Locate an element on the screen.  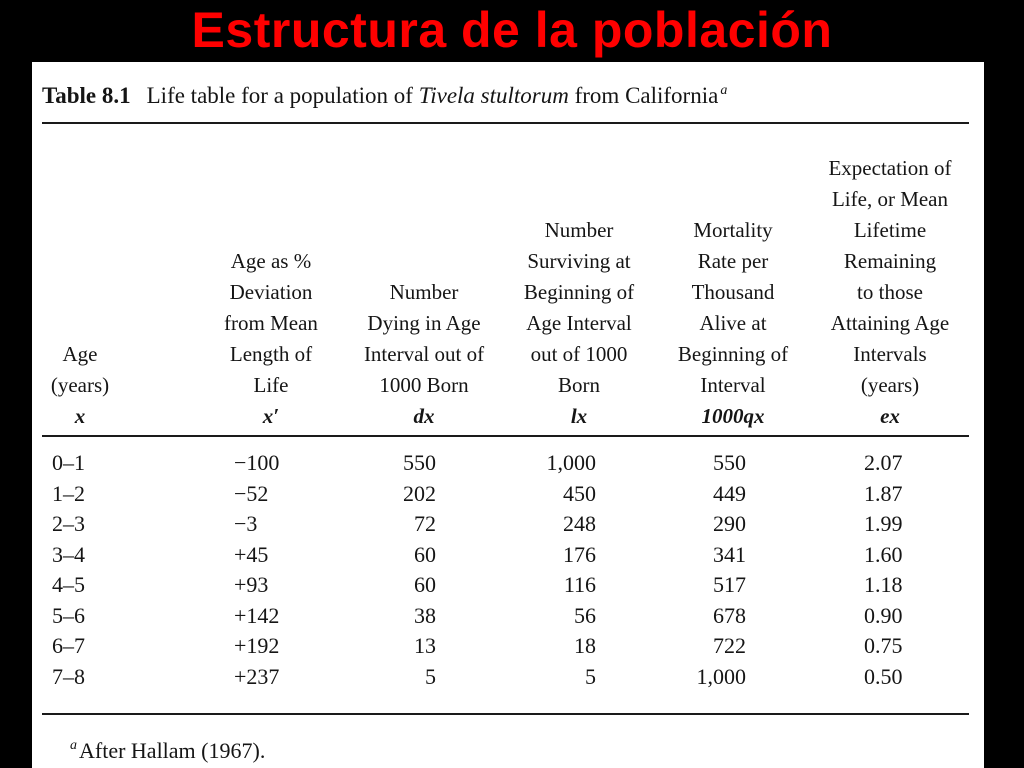
table-cell-qx: 517 is located at coordinates (729, 584).